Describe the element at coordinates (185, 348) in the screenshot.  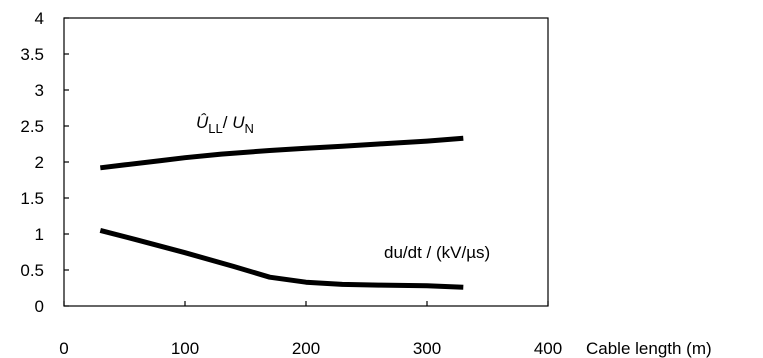
I see `x-tick-label: 100` at that location.